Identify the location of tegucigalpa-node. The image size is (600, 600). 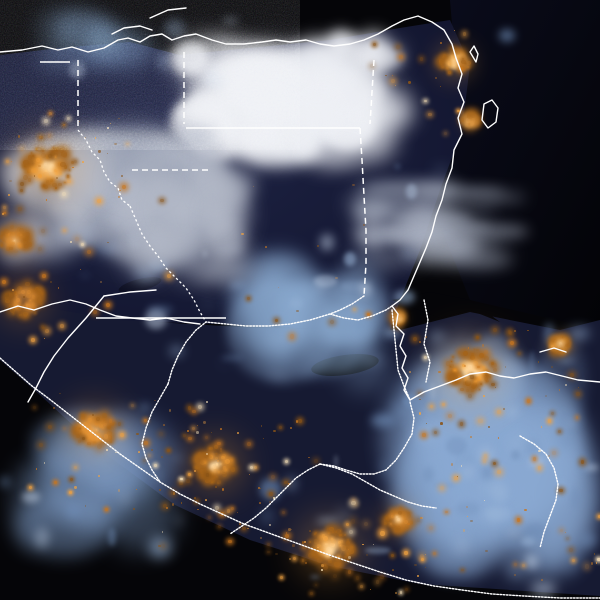
(409, 516).